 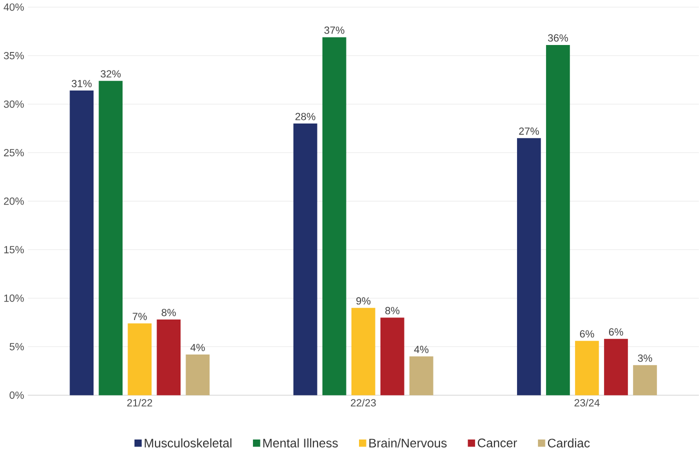 I want to click on y-tick-label: 0%, so click(x=17, y=395).